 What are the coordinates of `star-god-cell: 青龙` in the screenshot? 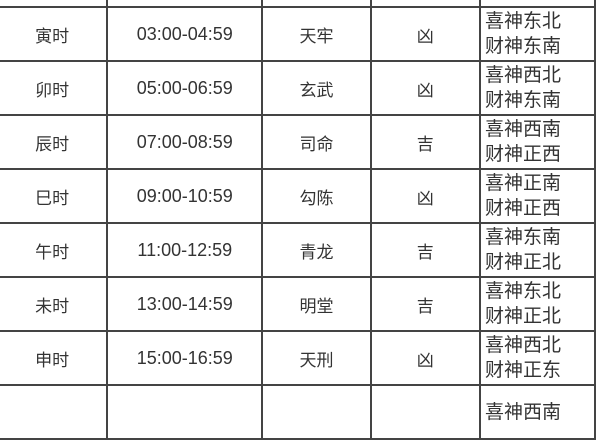 It's located at (316, 250).